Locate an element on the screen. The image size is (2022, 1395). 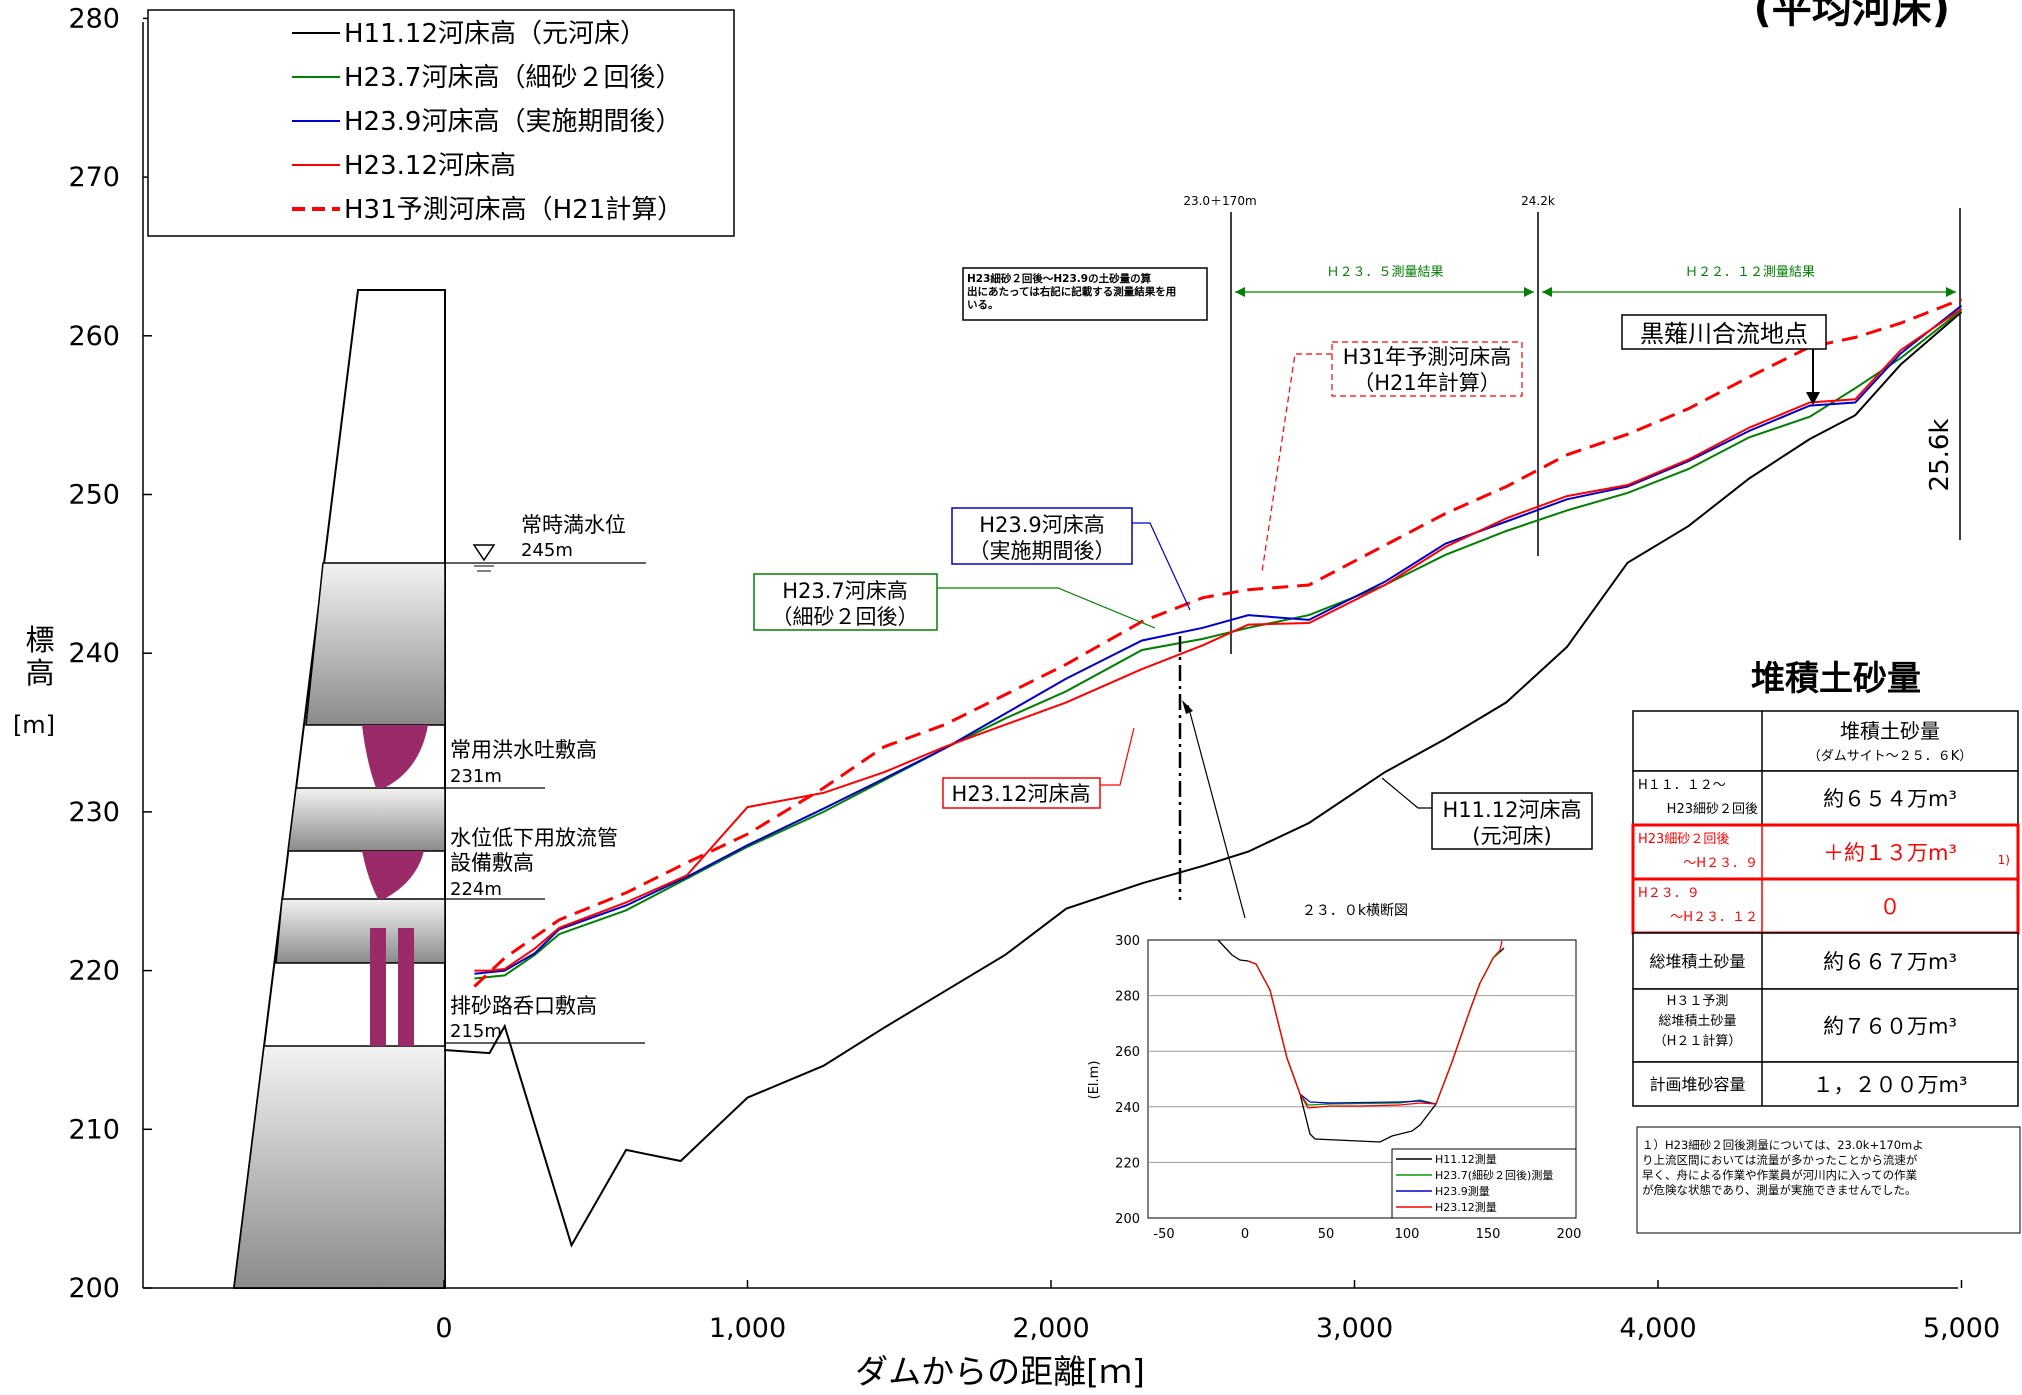
legend-label: H23.12河床高 is located at coordinates (430, 166).